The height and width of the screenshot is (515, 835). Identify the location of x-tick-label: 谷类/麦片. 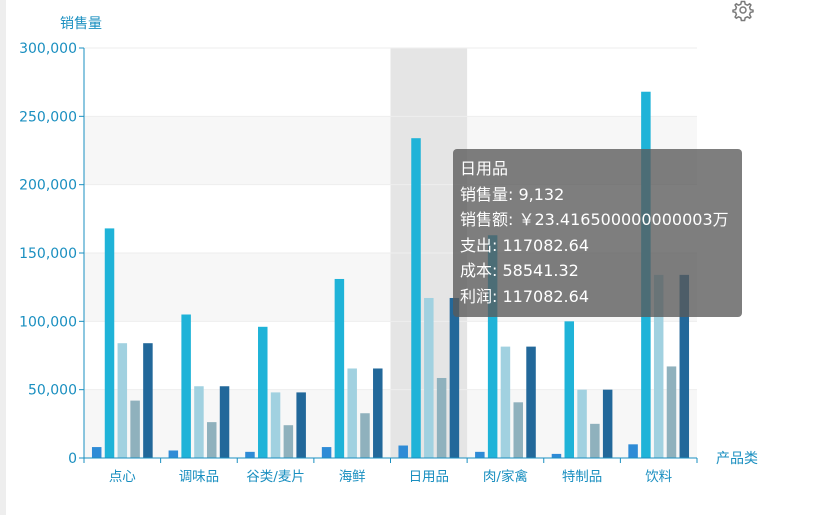
(275, 477).